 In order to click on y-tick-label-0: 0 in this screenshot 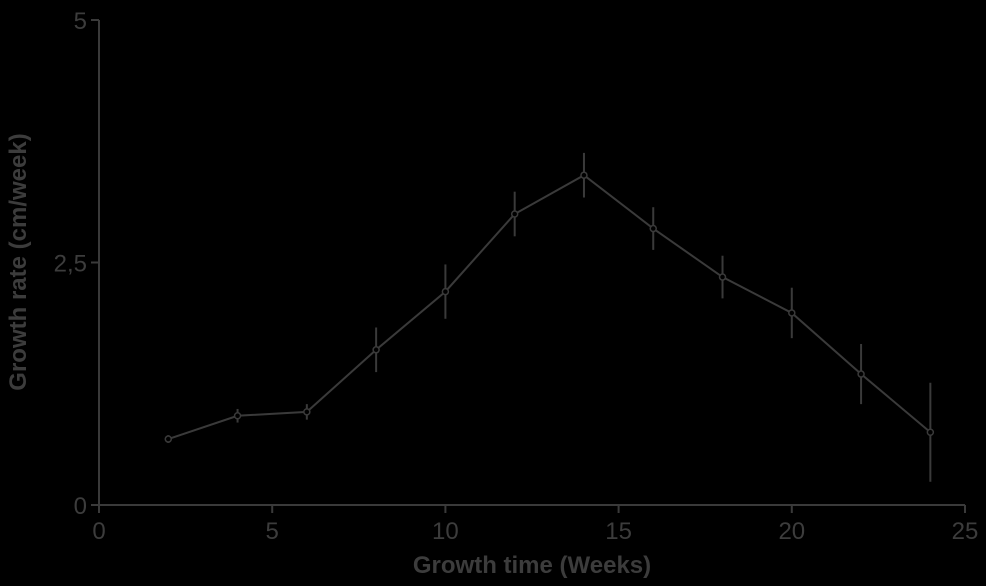, I will do `click(80, 506)`.